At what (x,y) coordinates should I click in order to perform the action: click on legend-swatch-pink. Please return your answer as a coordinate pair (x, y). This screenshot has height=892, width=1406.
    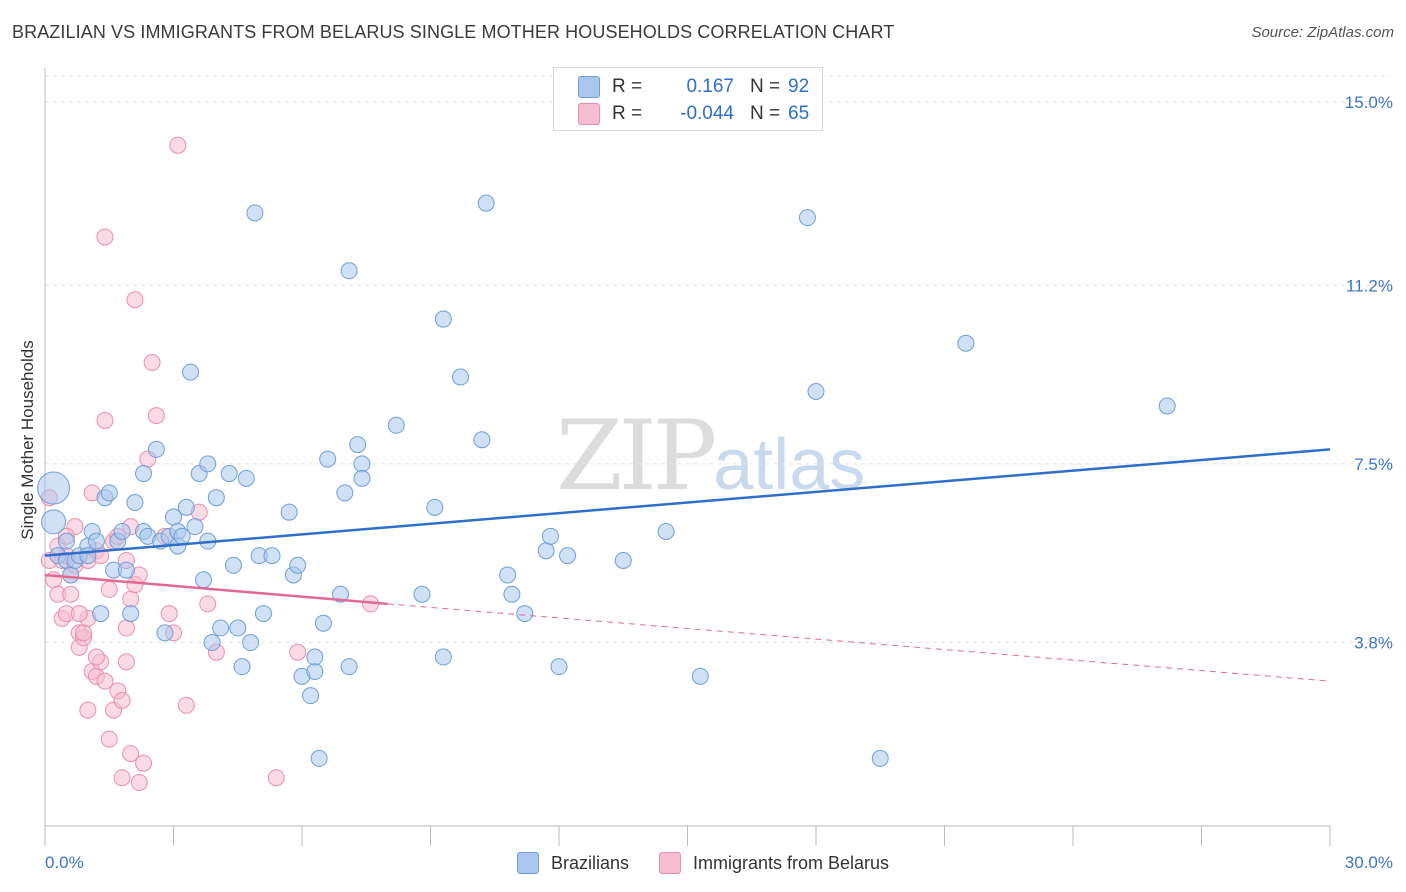
    Looking at the image, I should click on (589, 114).